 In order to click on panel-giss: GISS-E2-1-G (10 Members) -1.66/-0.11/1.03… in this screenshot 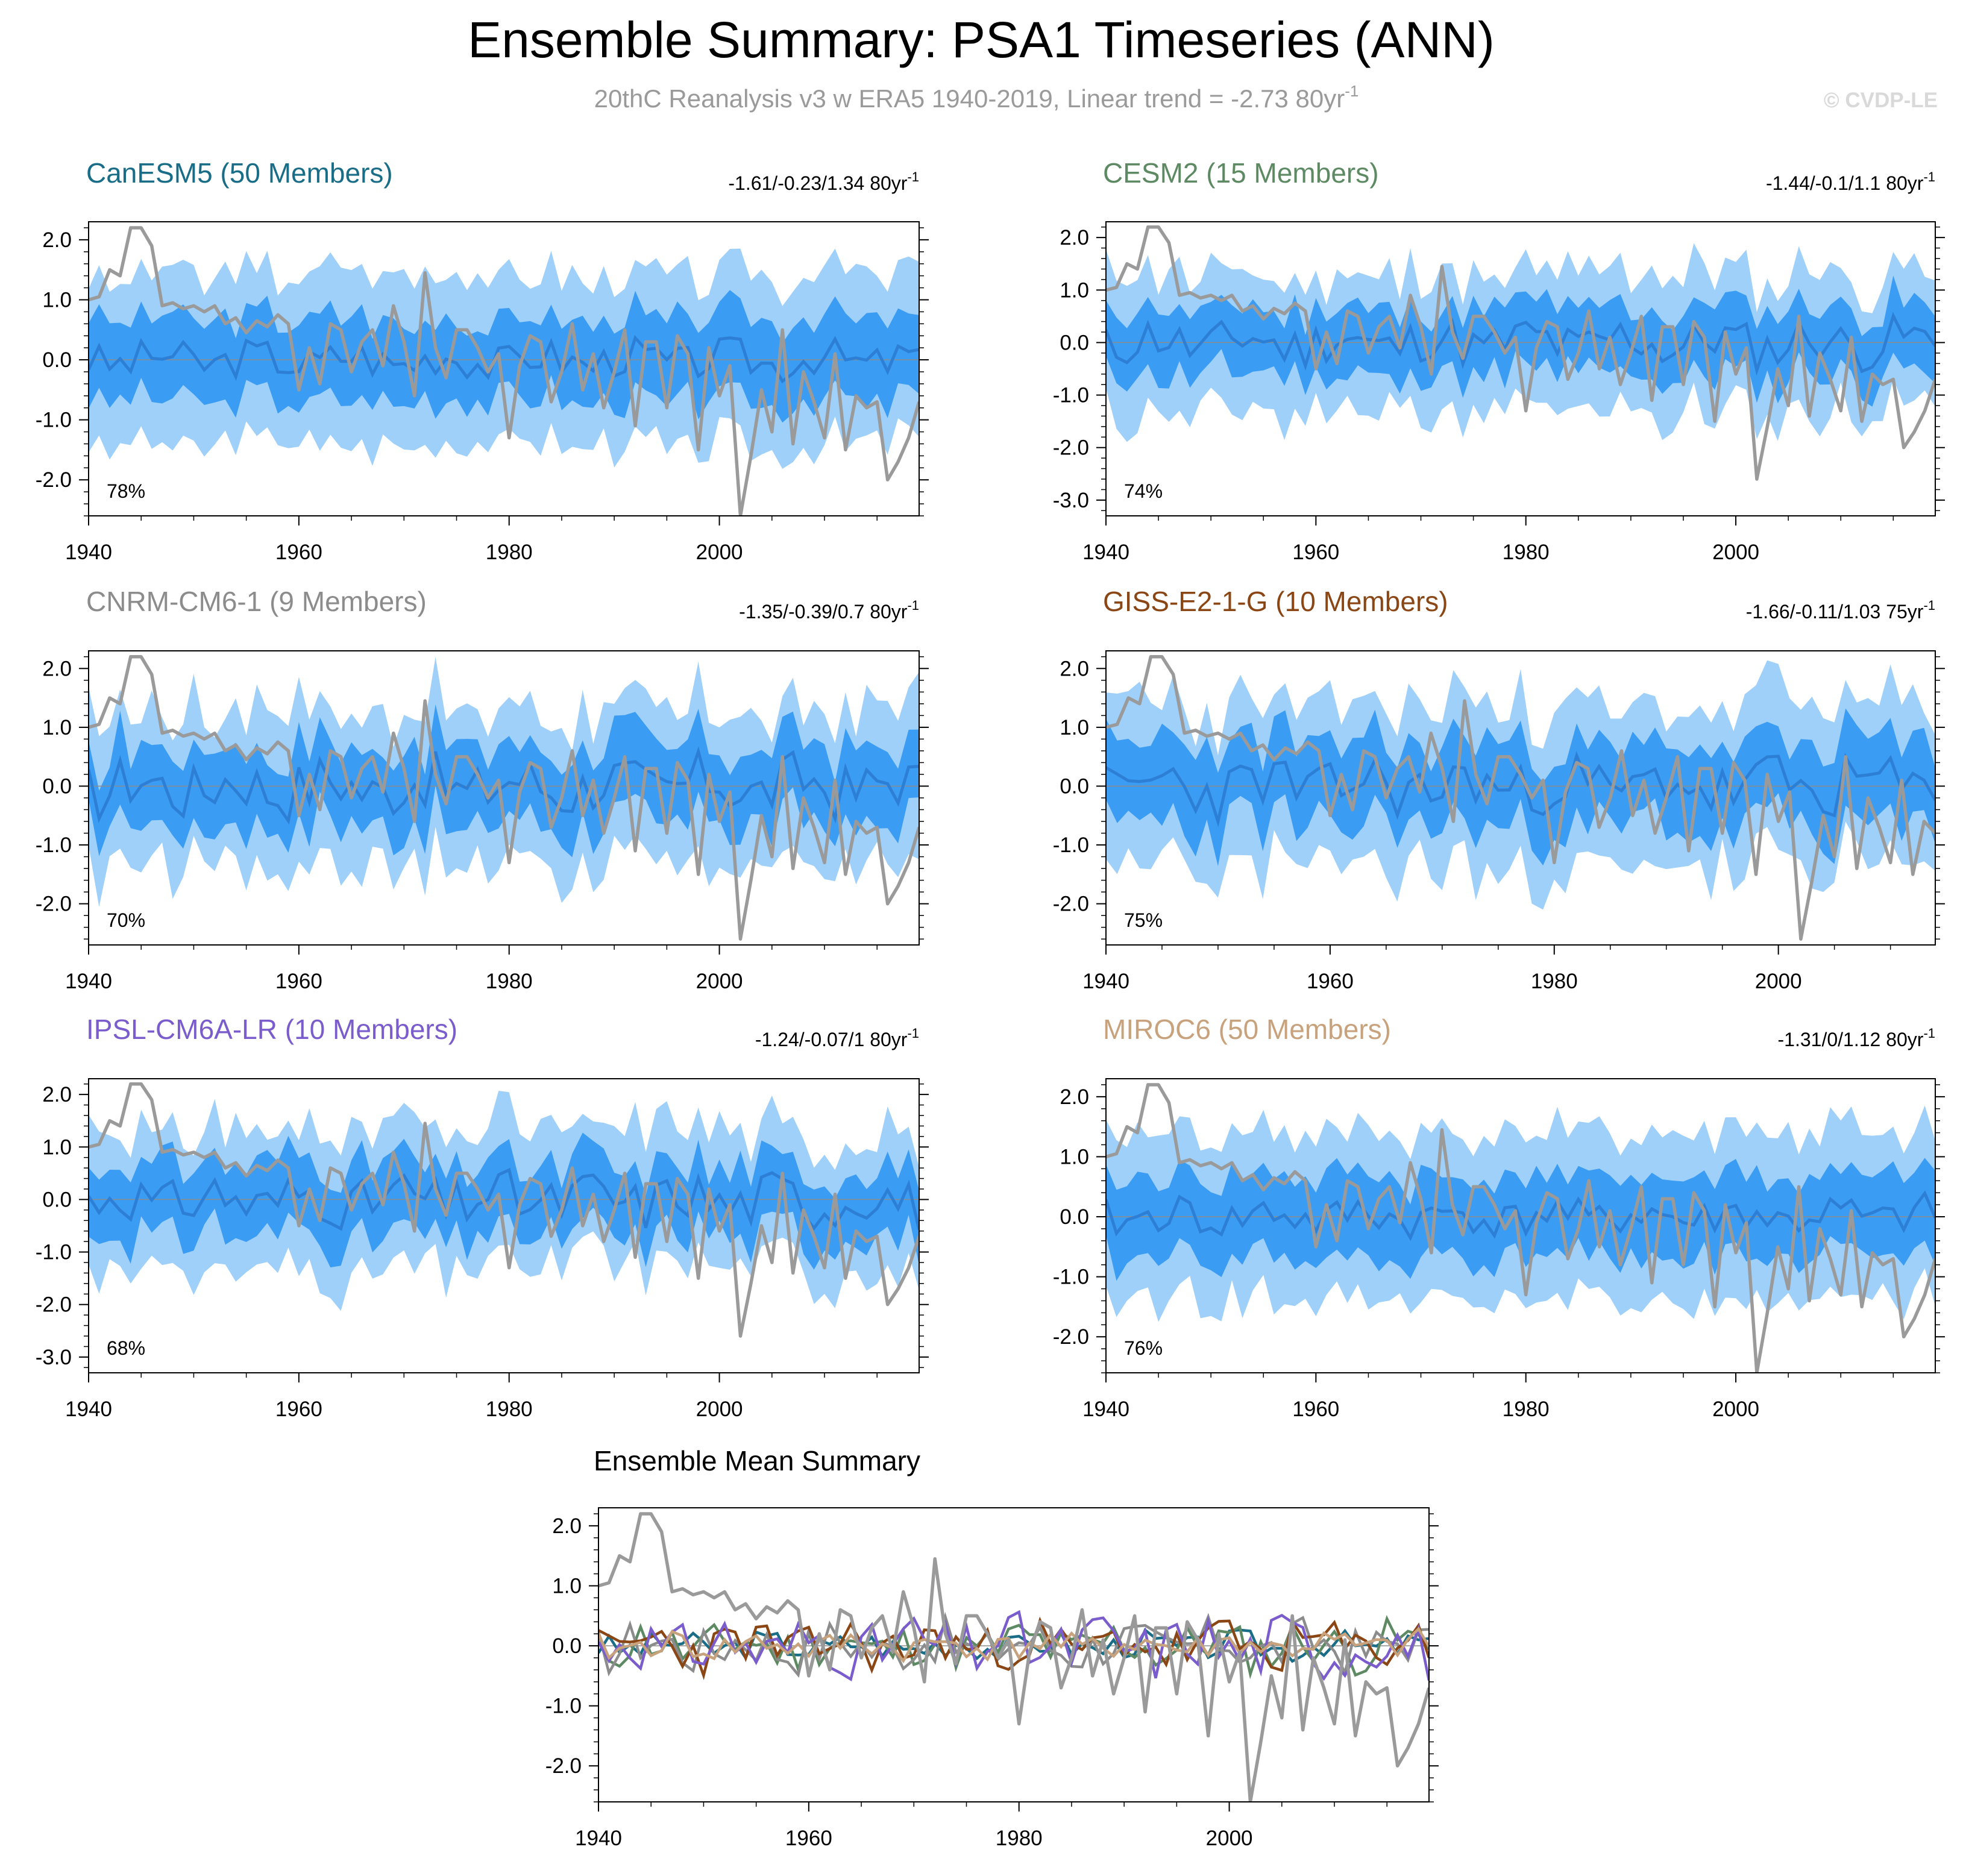, I will do `click(1499, 789)`.